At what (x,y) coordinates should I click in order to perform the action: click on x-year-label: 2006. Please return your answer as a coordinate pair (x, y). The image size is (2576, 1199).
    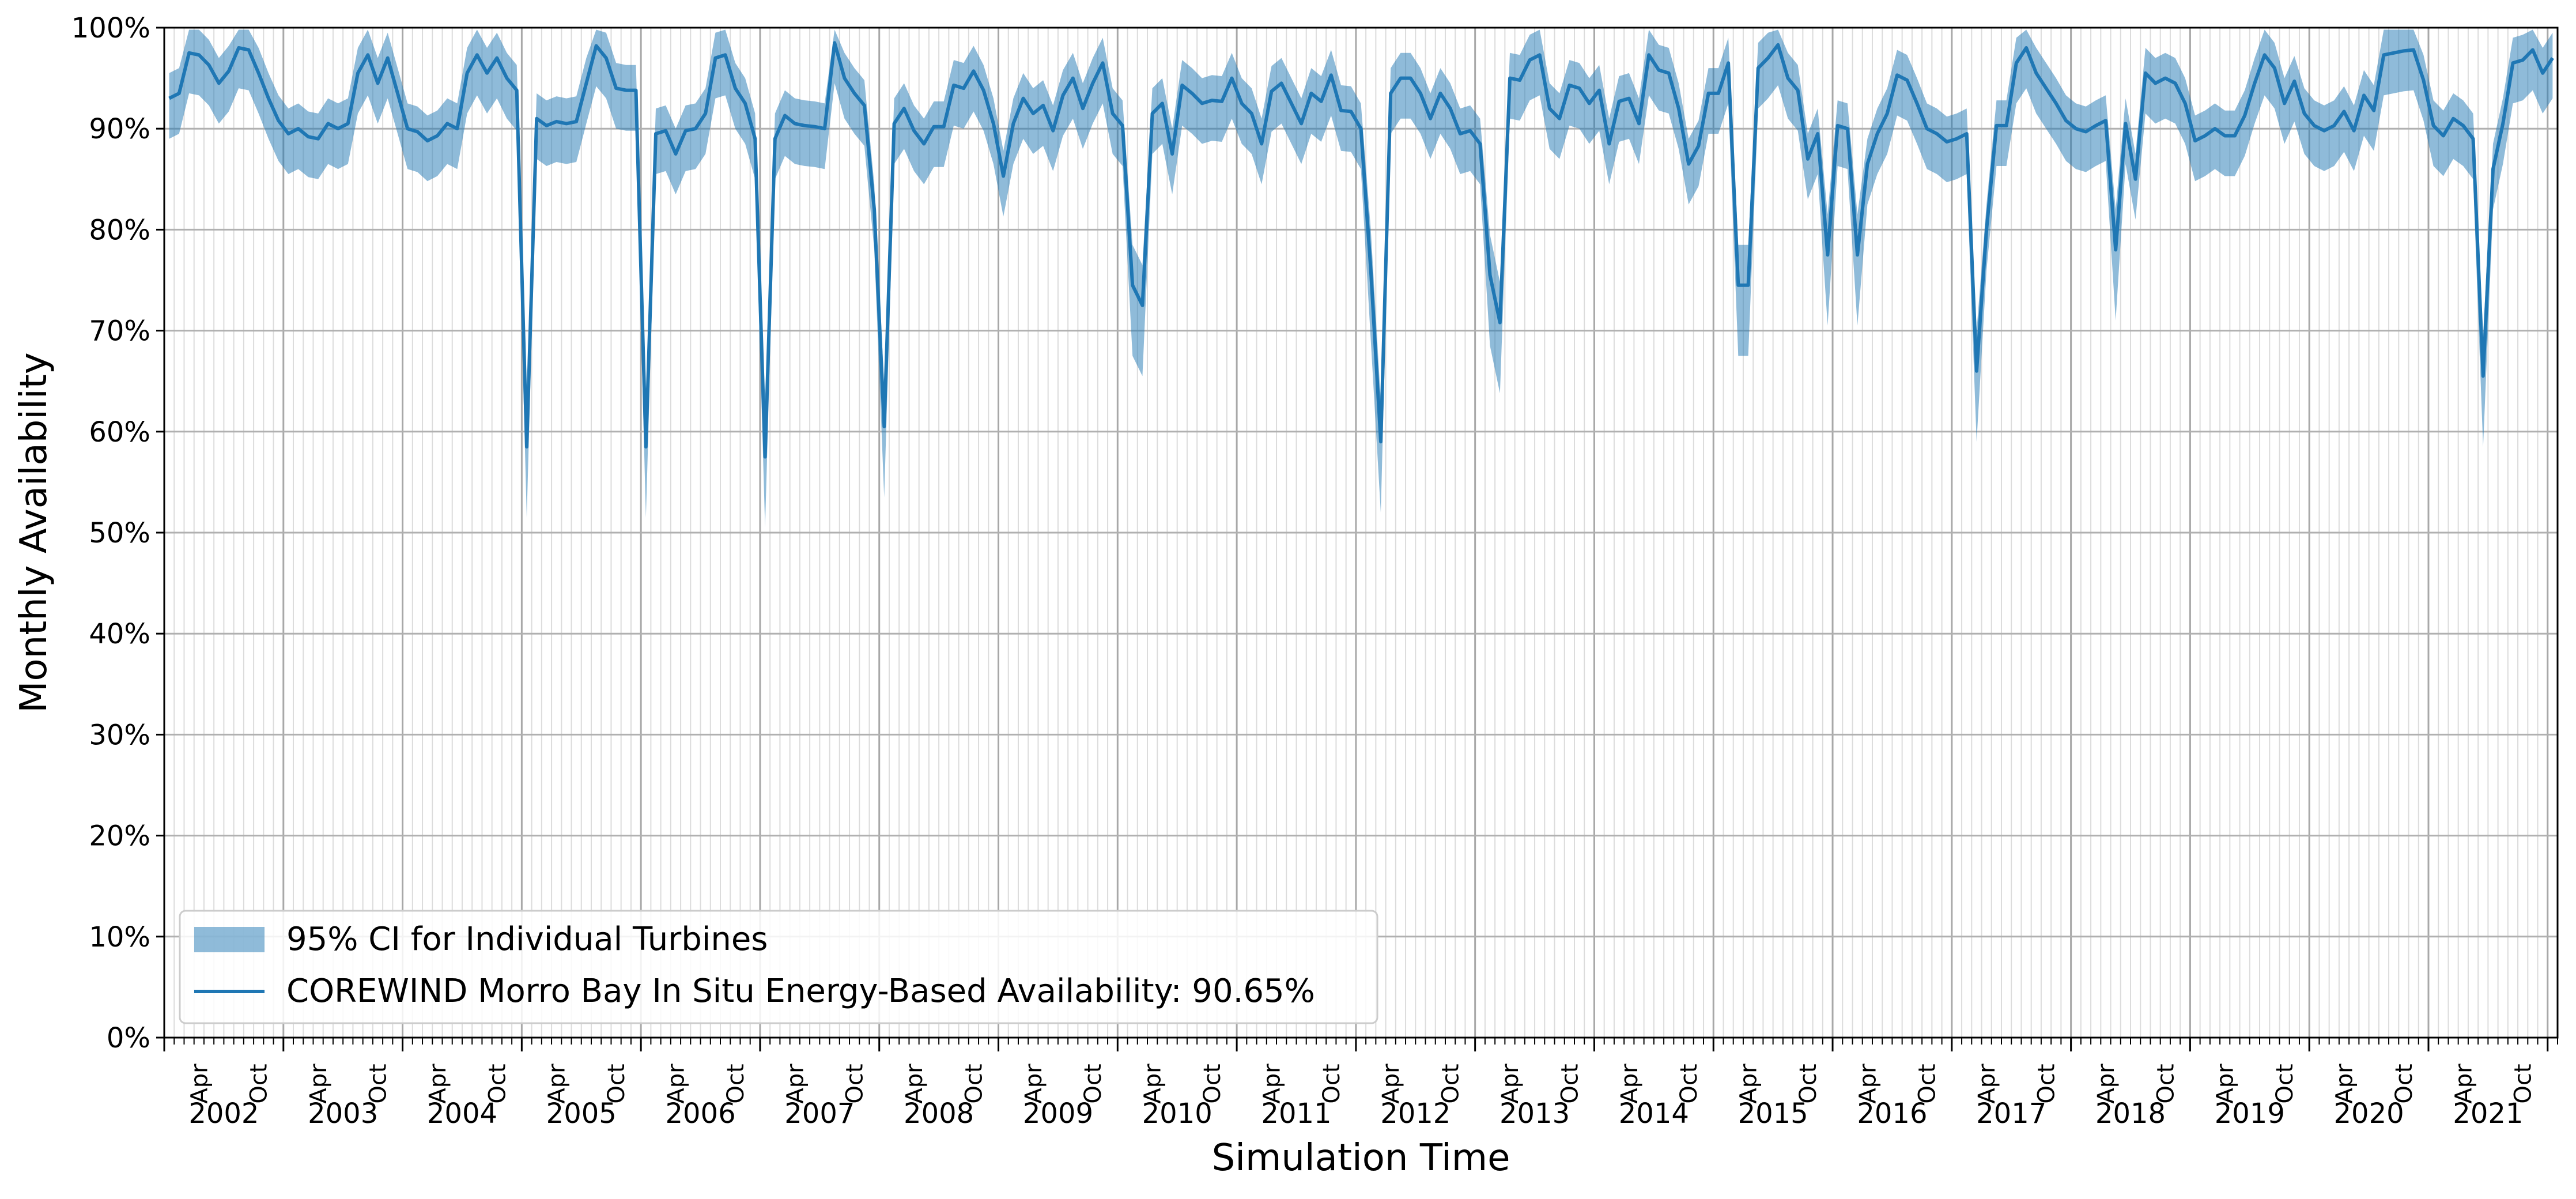
    Looking at the image, I should click on (700, 1114).